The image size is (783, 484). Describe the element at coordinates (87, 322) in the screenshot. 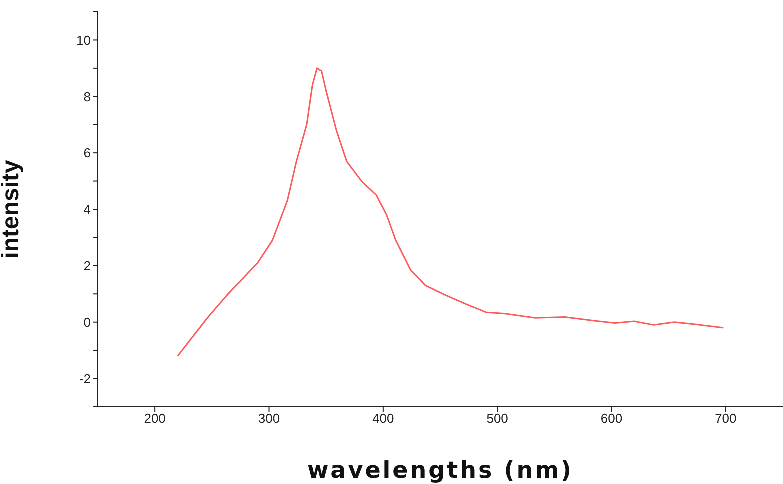

I see `y-tick-label: 0` at that location.